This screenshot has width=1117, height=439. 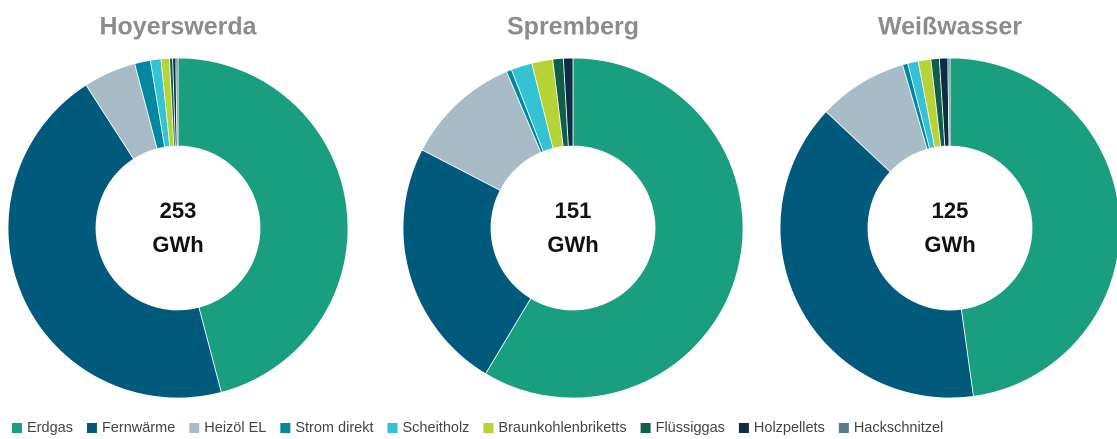 I want to click on legend-label: Fernwärme, so click(x=138, y=428).